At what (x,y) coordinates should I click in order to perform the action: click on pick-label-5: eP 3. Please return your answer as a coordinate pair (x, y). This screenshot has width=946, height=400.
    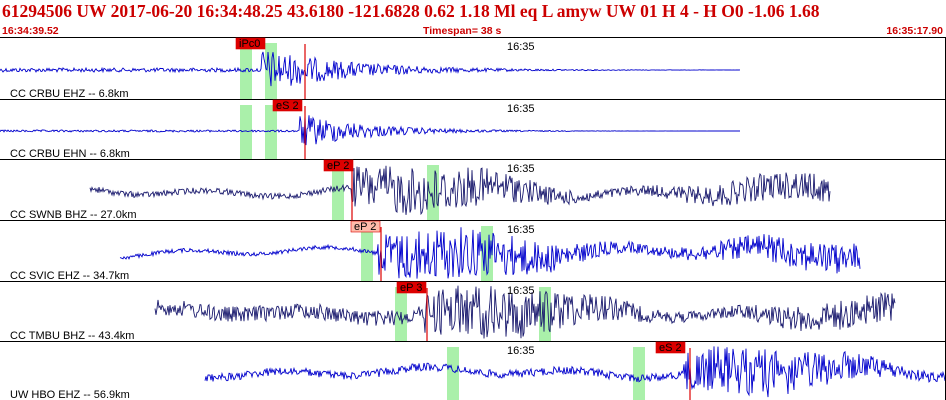
    Looking at the image, I should click on (411, 288).